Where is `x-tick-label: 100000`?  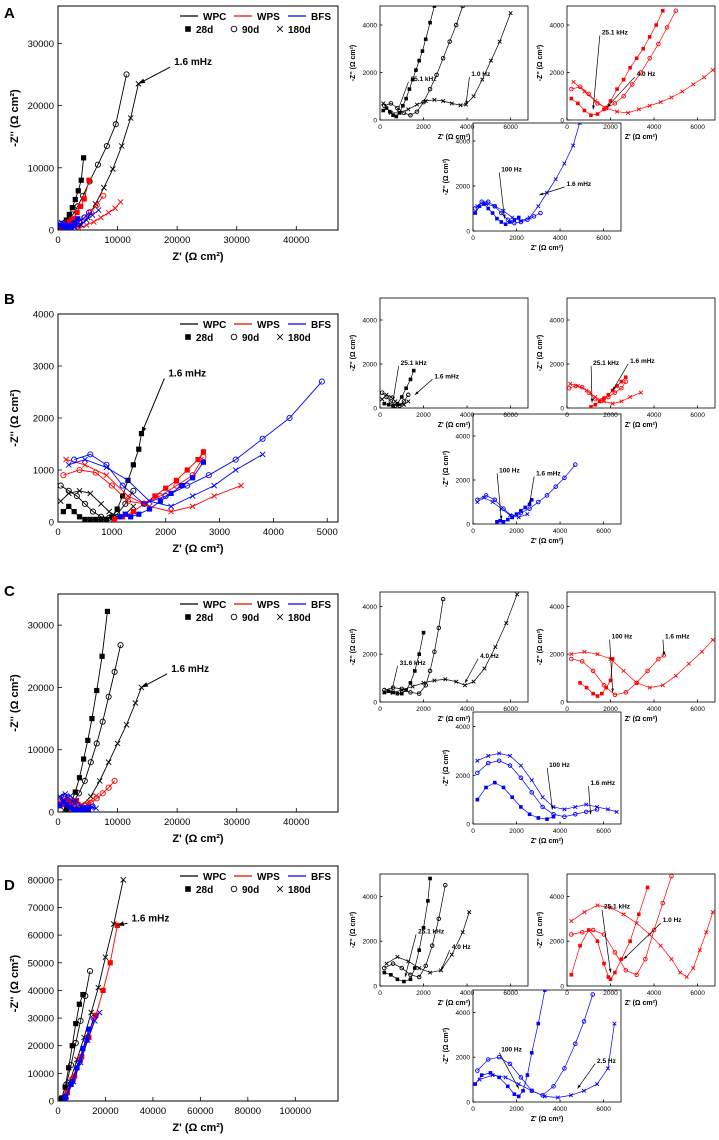
x-tick-label: 100000 is located at coordinates (295, 1111).